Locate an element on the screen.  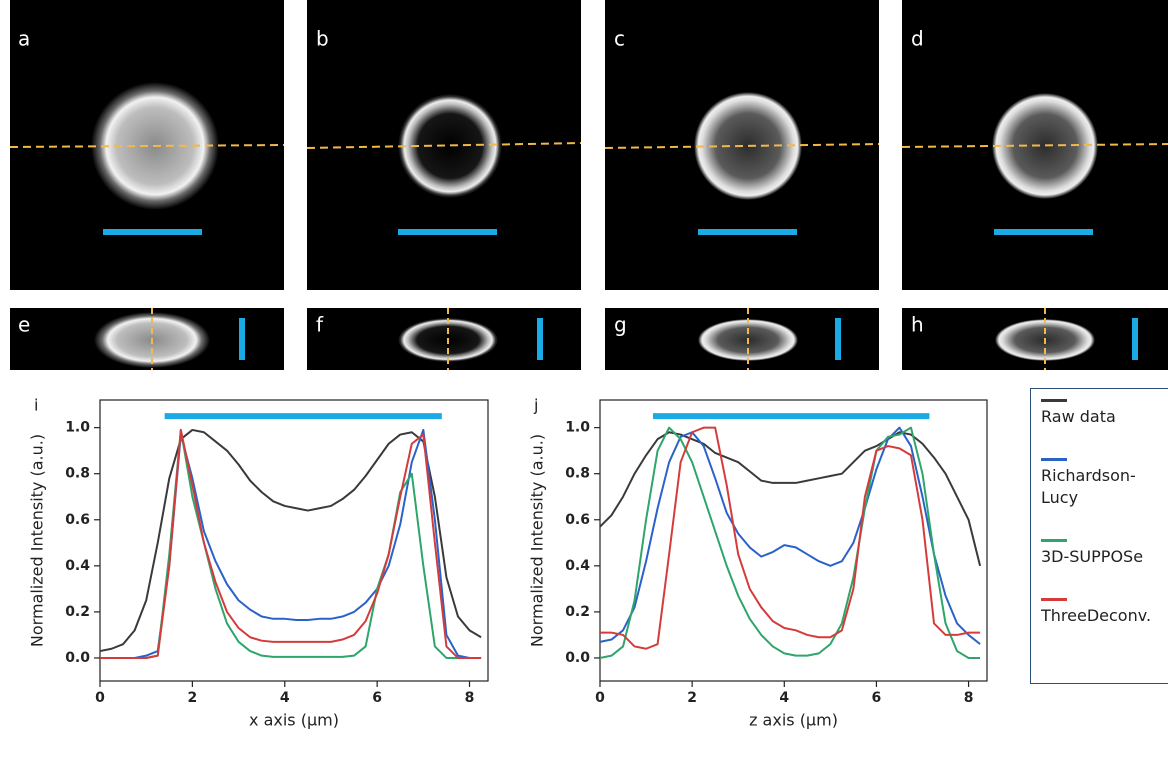
legend-label: 3D-SUPPOSe is located at coordinates (1092, 556).